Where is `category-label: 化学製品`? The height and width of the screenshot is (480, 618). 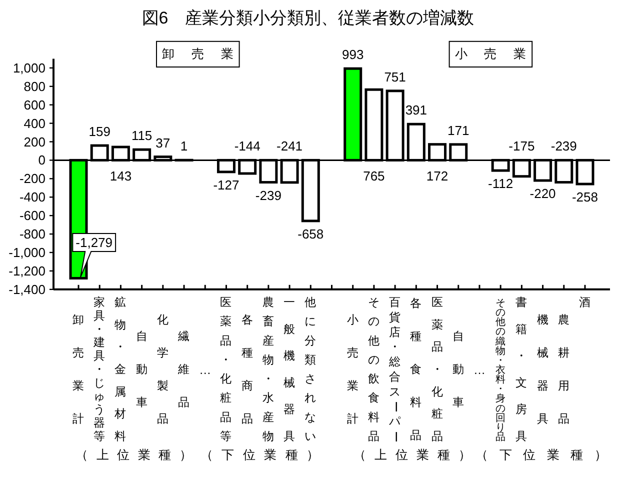 category-label: 化学製品 is located at coordinates (162, 370).